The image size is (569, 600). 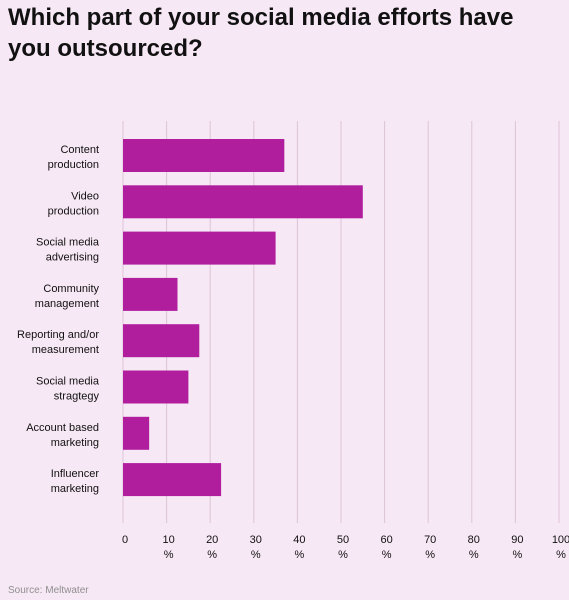 I want to click on category-label: Social media stragtegy, so click(x=68, y=389).